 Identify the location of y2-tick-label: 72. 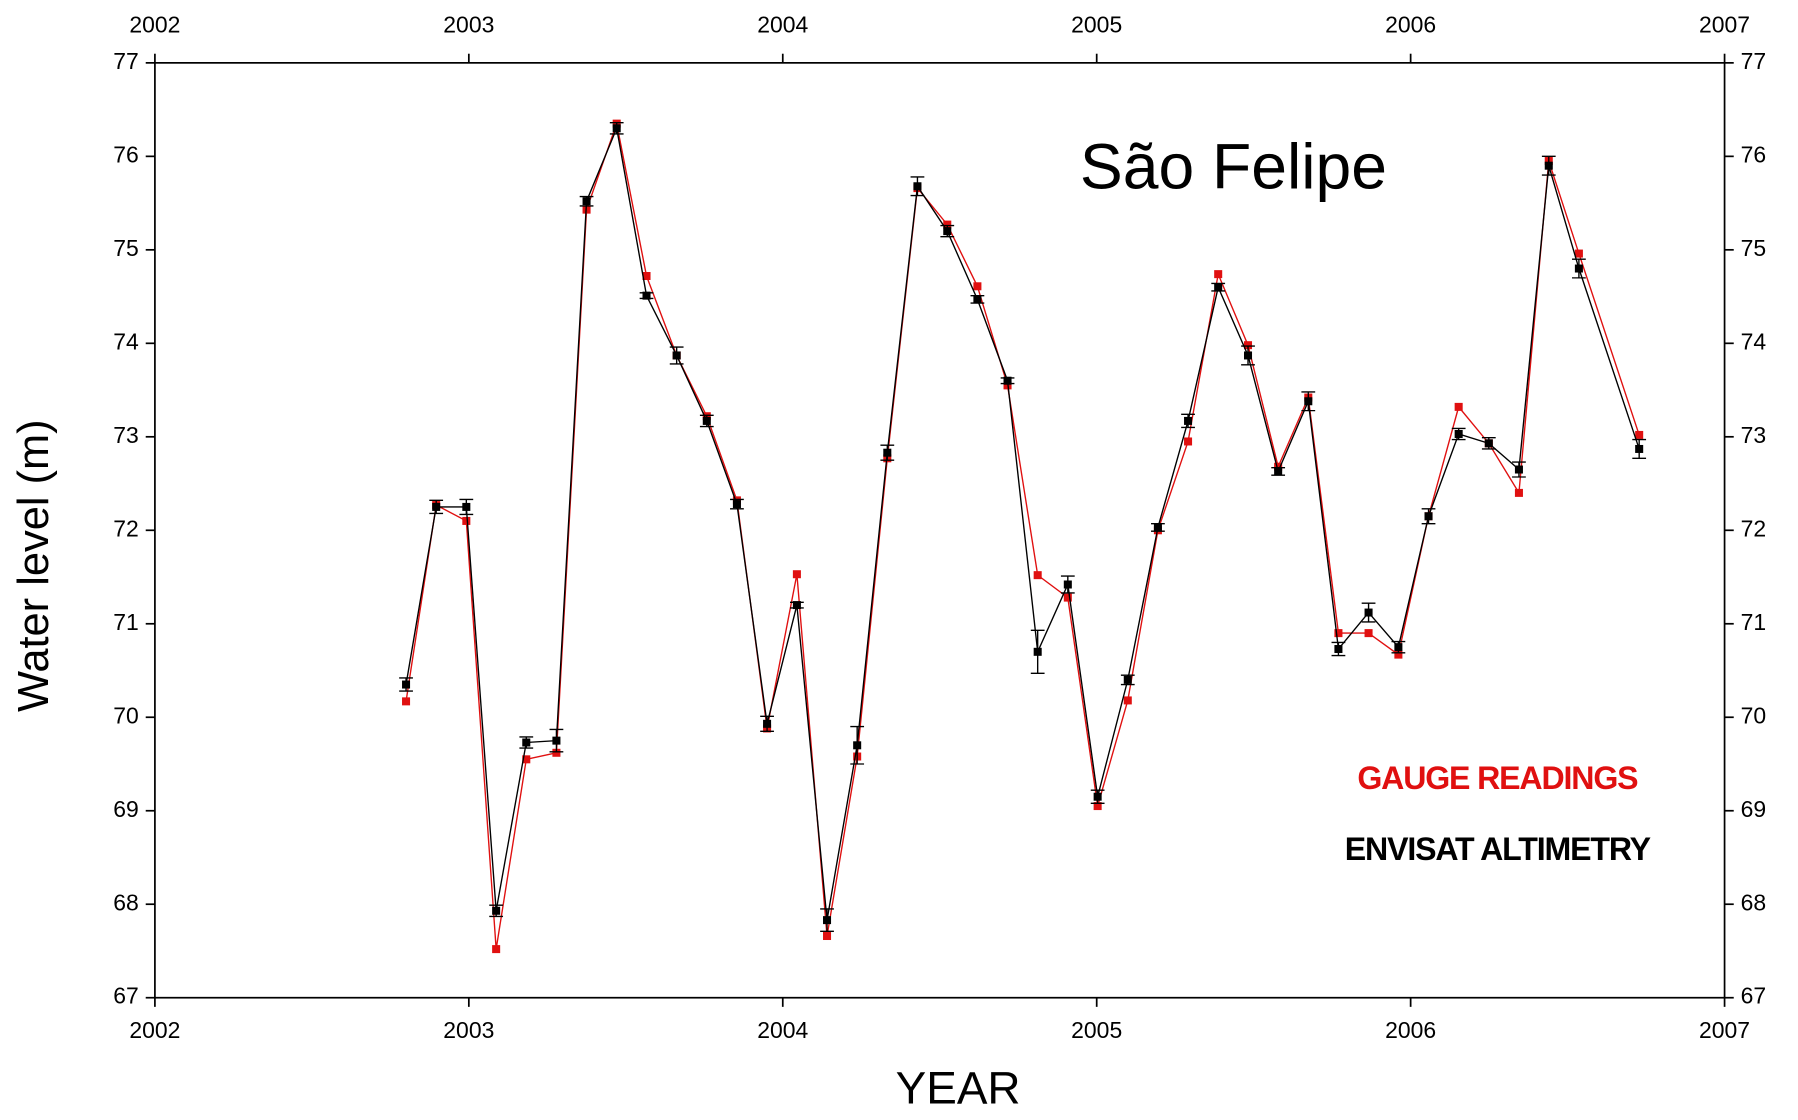
(1754, 528).